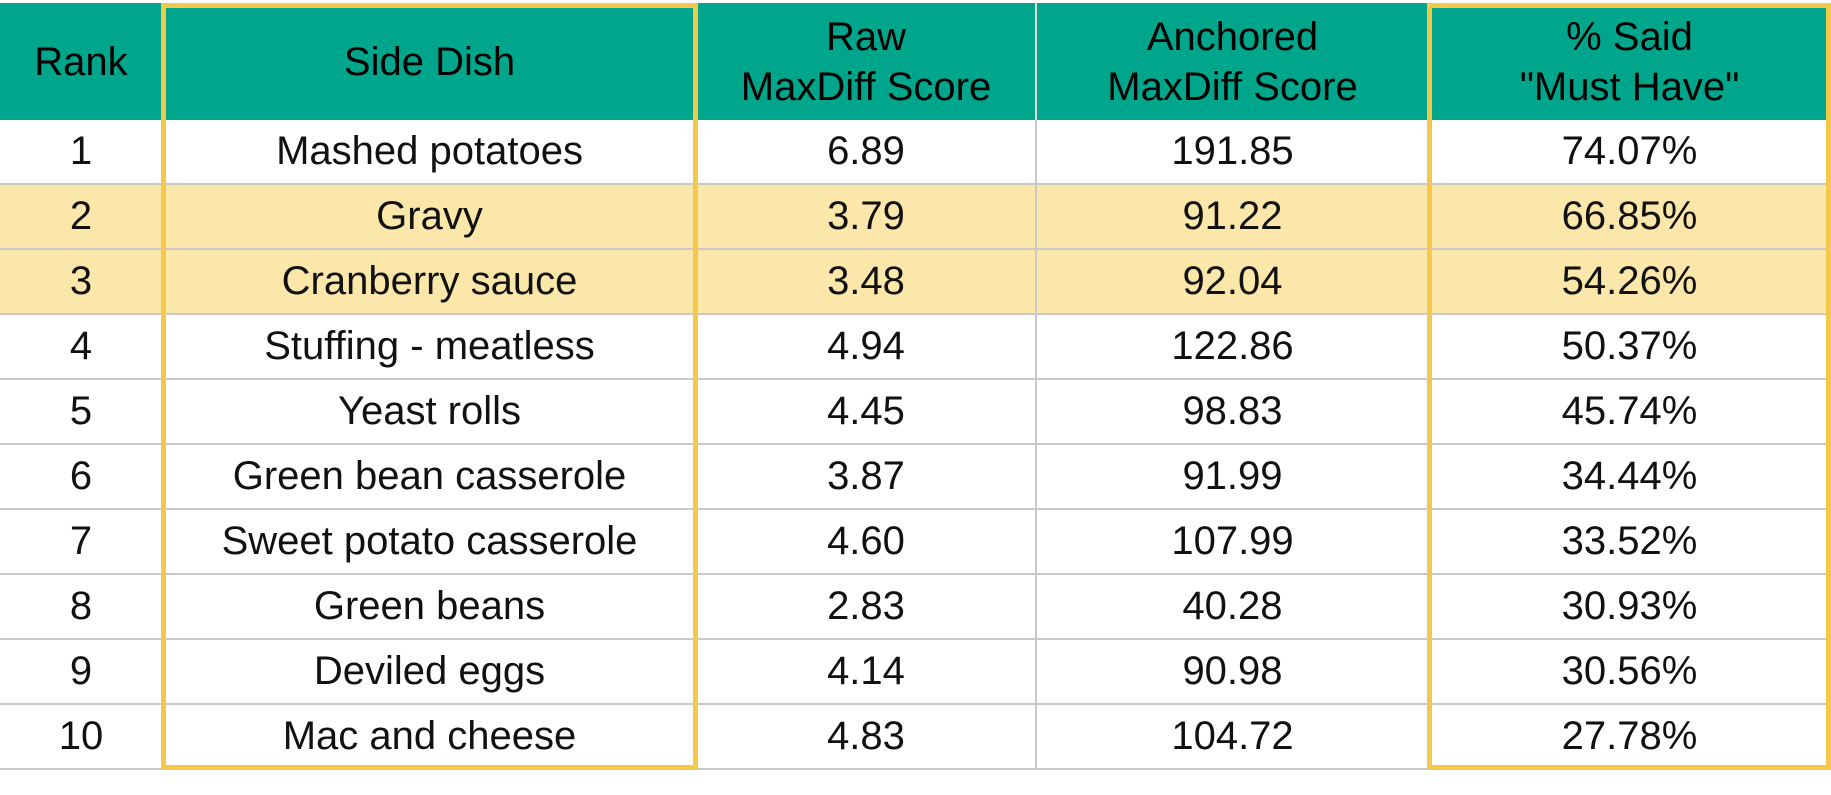 Image resolution: width=1831 pixels, height=795 pixels. Describe the element at coordinates (430, 477) in the screenshot. I see `side-dish-cell: Green bean casserole` at that location.